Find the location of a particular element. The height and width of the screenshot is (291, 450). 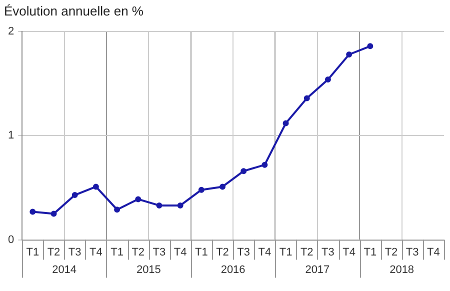

y-tick-label: 1 is located at coordinates (11, 136).